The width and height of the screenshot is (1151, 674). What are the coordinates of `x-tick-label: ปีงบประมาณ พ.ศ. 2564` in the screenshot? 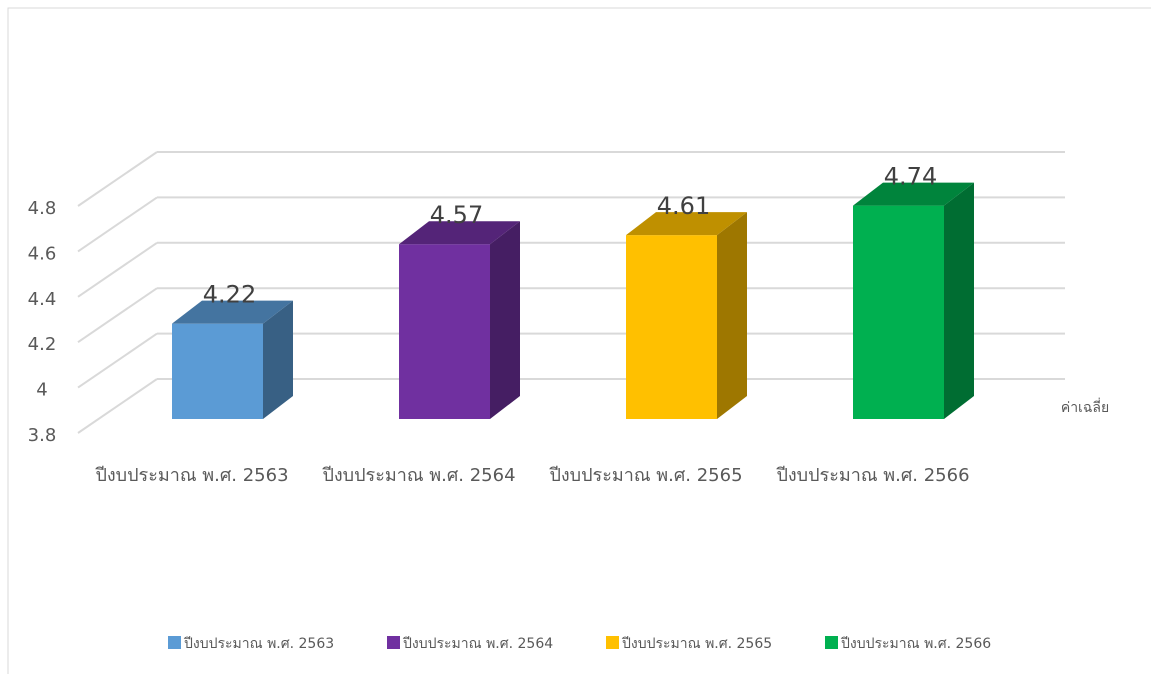 It's located at (418, 475).